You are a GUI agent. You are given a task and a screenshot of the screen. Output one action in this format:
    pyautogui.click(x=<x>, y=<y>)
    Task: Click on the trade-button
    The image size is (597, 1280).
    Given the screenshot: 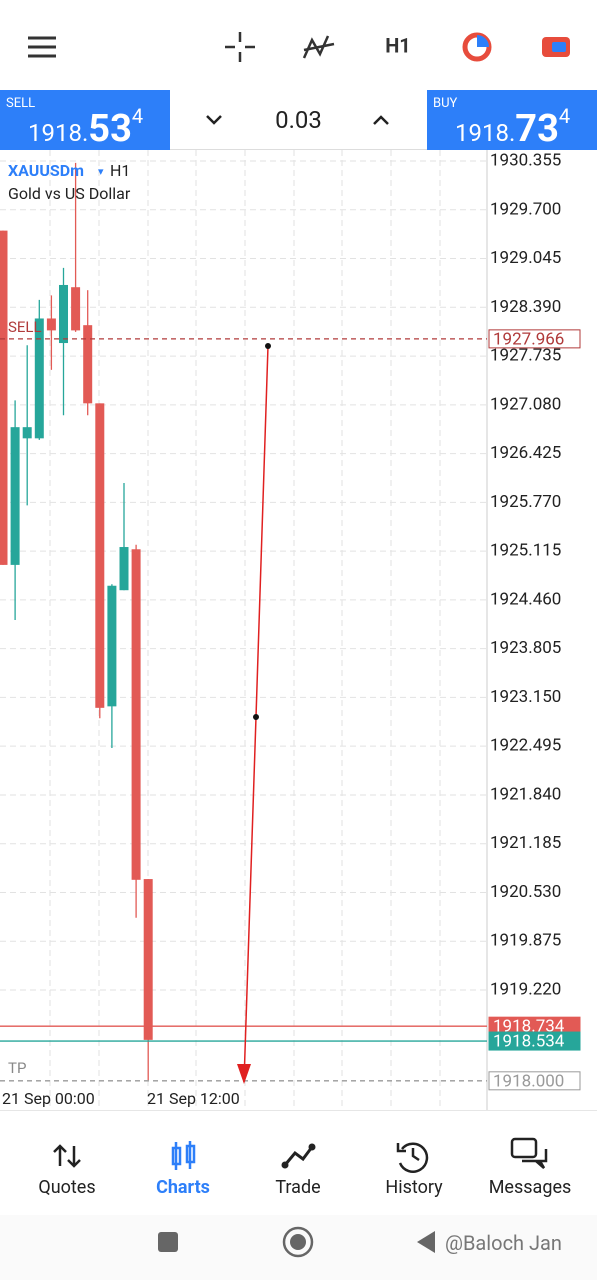 What is the action you would take?
    pyautogui.click(x=556, y=47)
    